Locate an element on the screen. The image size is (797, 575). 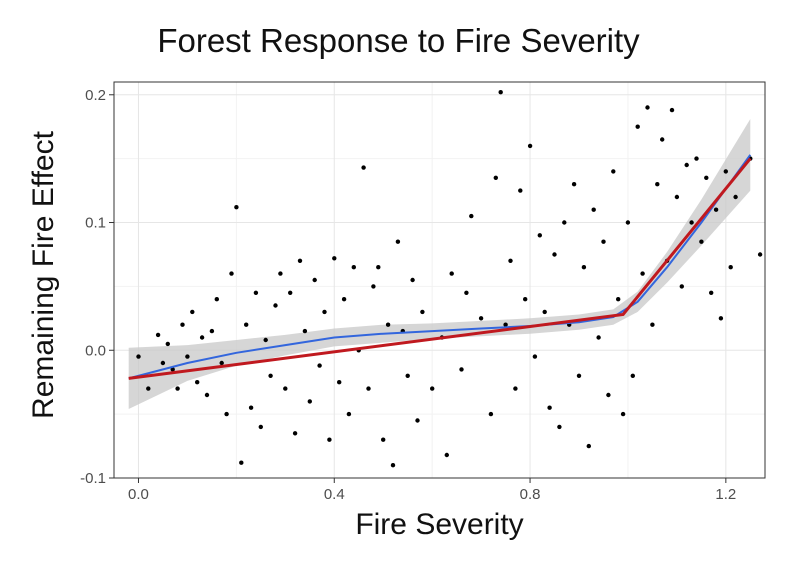
y-tick-label: 0.1 is located at coordinates (95, 223).